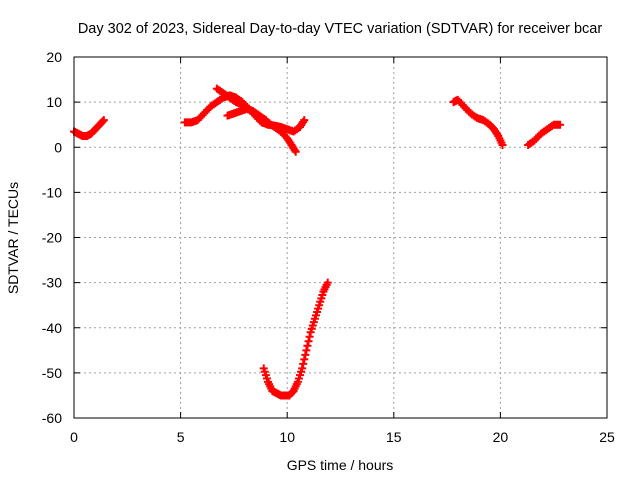 The width and height of the screenshot is (640, 480). Describe the element at coordinates (340, 465) in the screenshot. I see `x-axis-label: GPS time / hours` at that location.